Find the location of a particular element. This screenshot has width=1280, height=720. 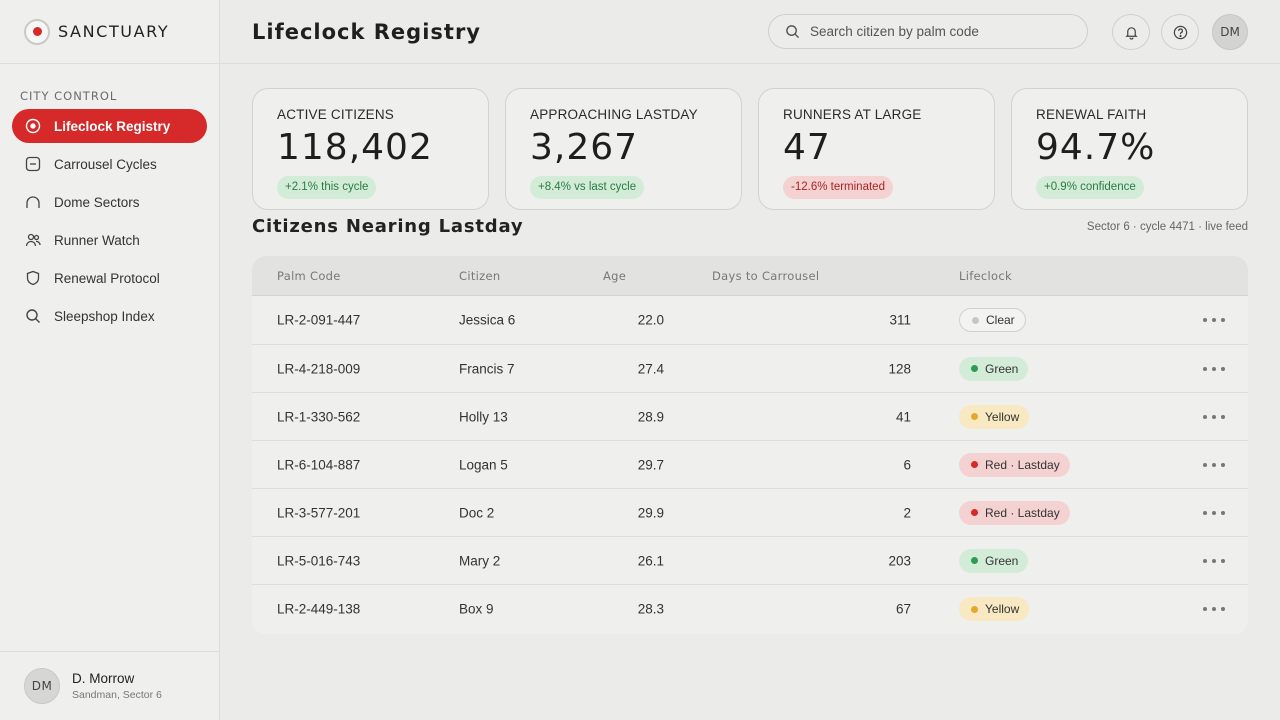

column-header-days-to-carrousel: Days to Carrousel is located at coordinates (766, 276).